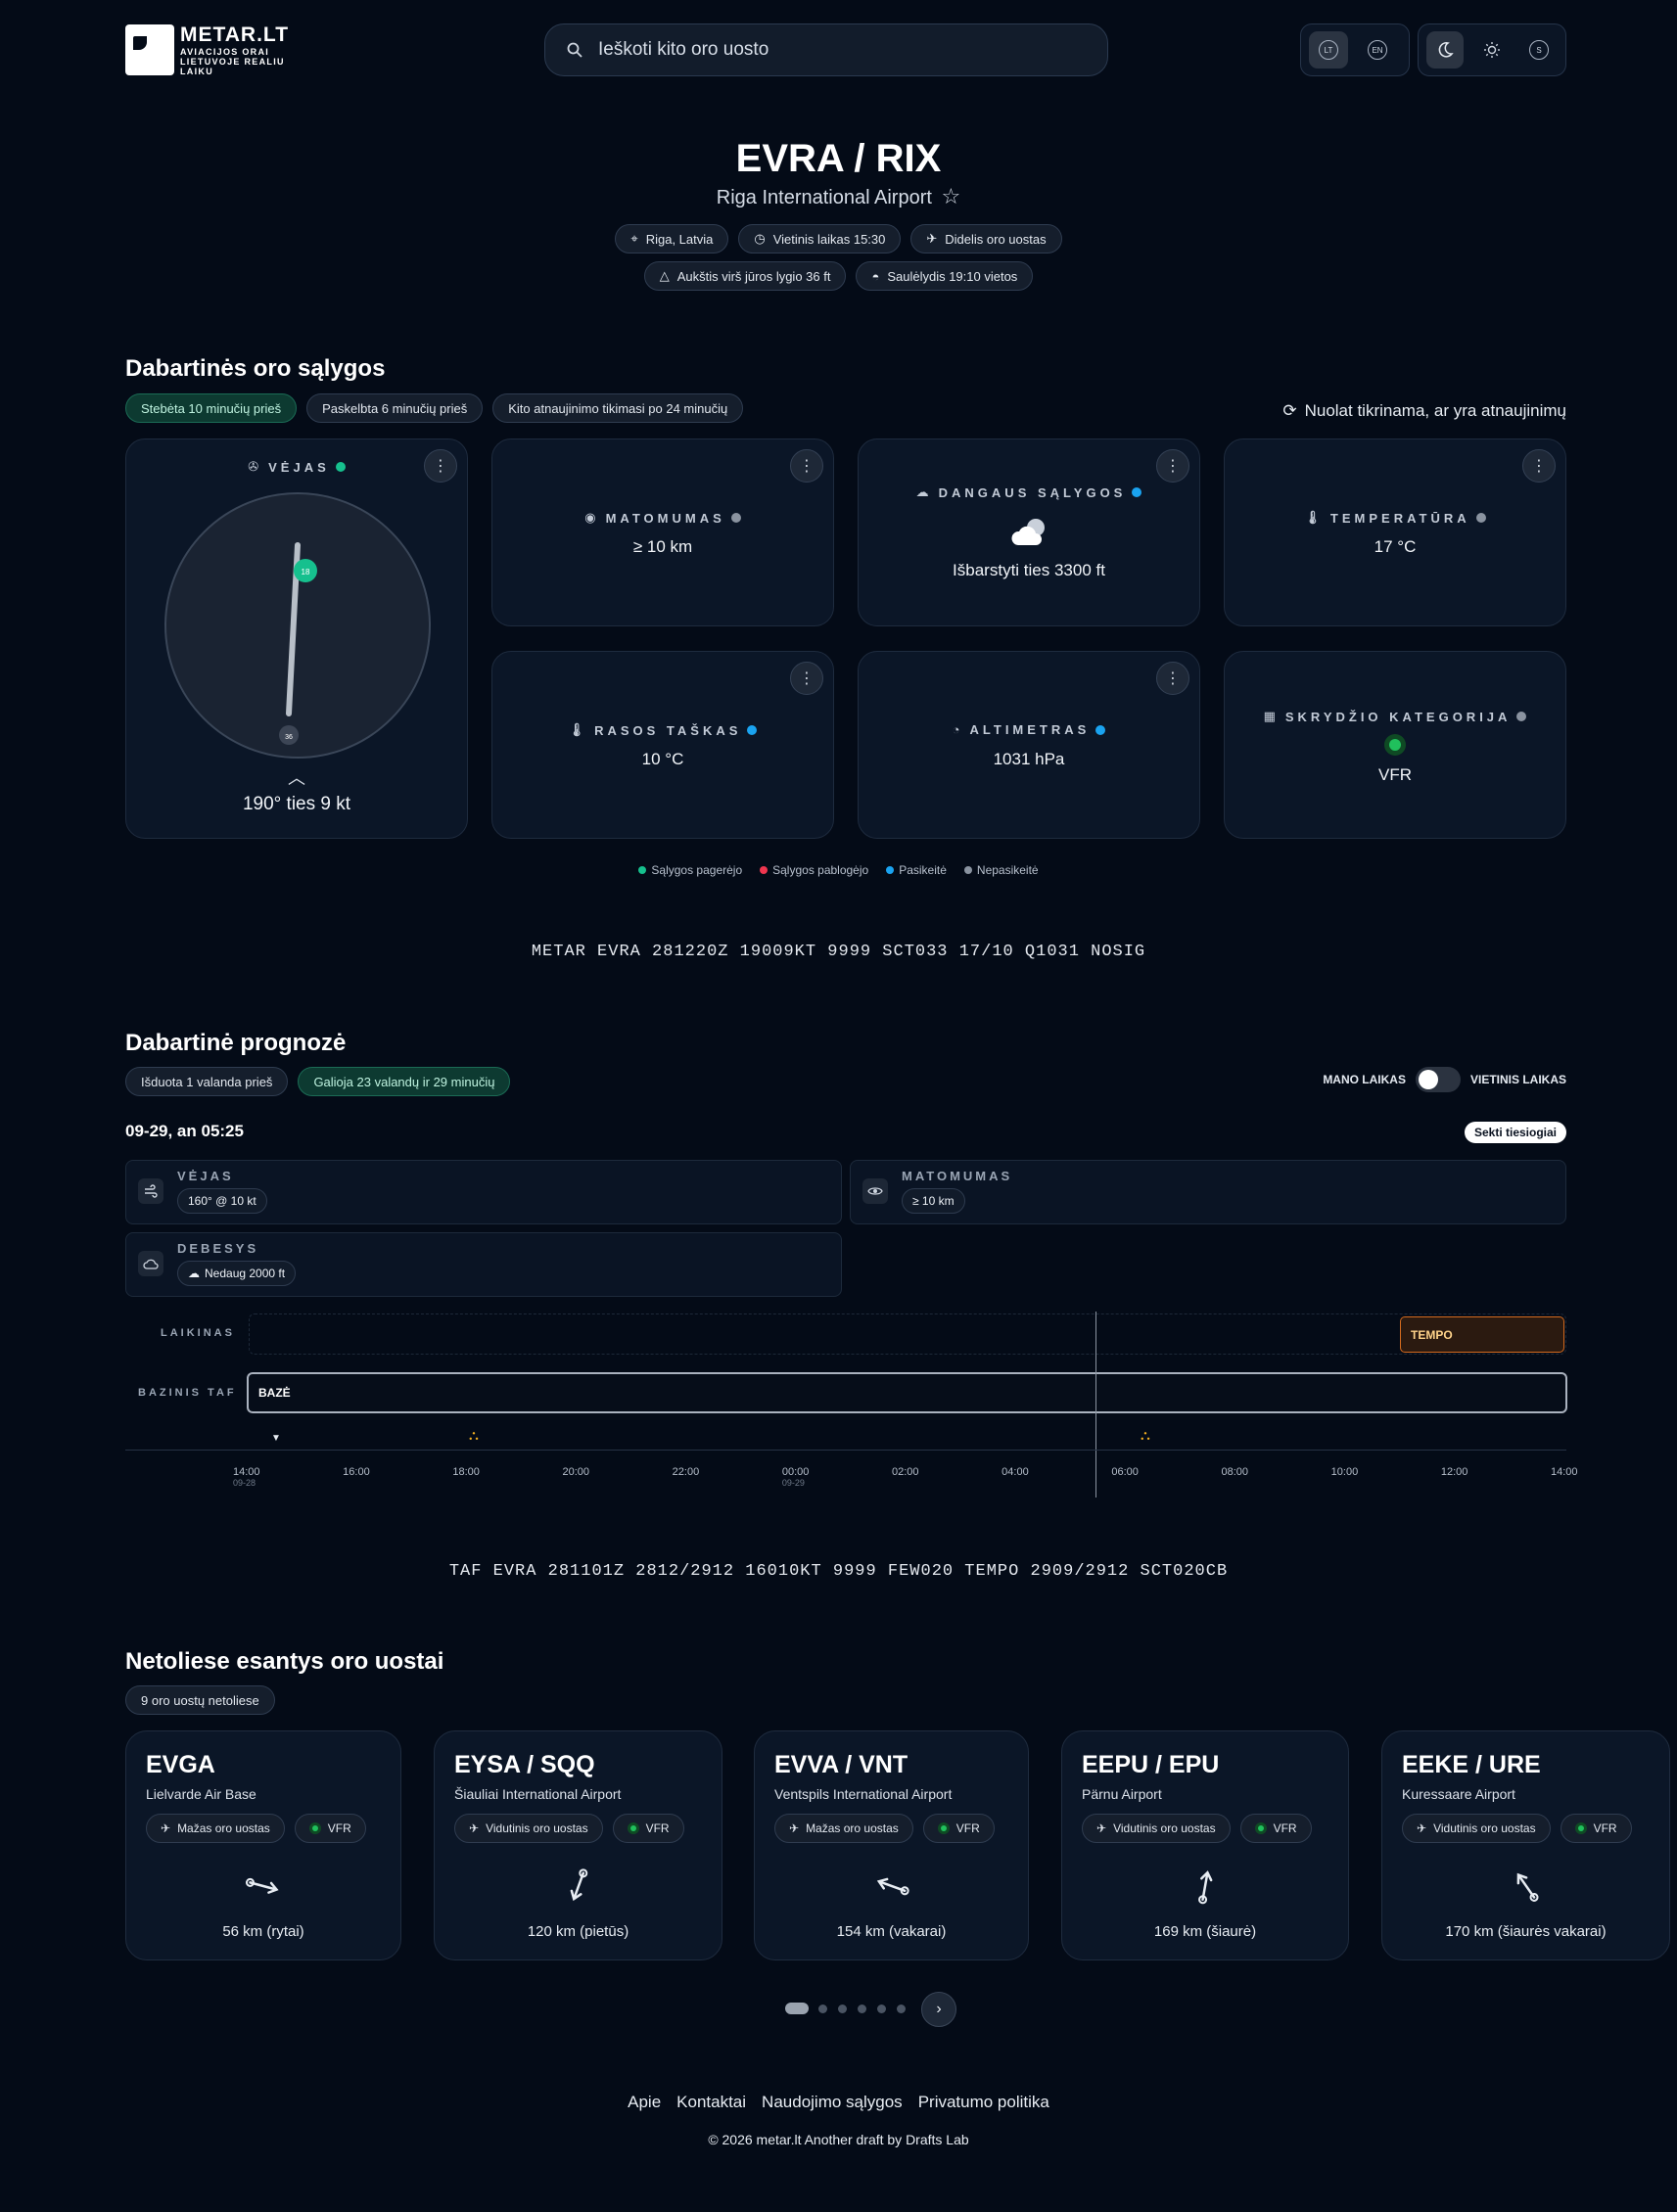 The width and height of the screenshot is (1677, 2212). Describe the element at coordinates (1521, 716) in the screenshot. I see `flight-category-status-dot` at that location.